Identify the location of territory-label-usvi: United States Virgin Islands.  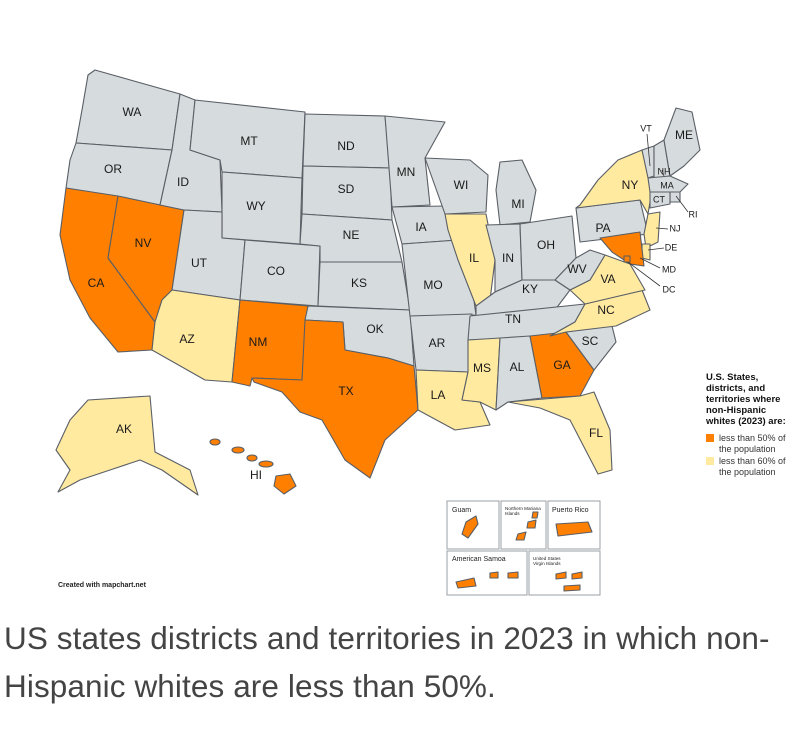
(547, 561).